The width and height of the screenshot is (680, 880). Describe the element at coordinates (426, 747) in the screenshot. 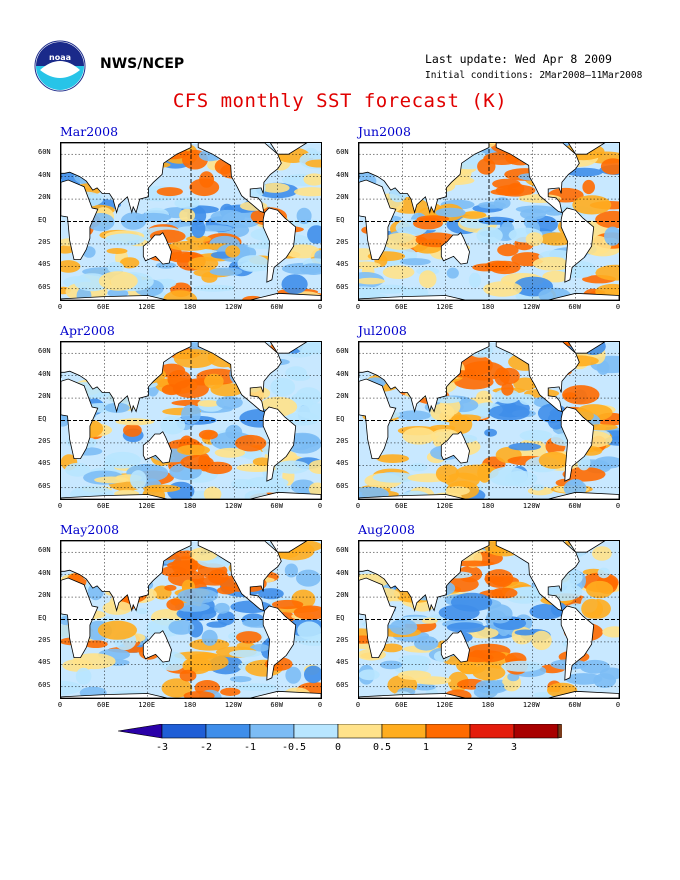

I see `colorbar-tick-label: 1` at that location.